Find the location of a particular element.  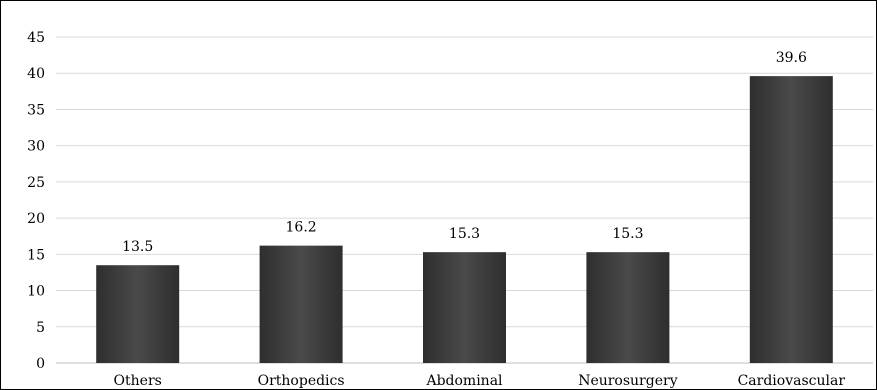

y-tick-label: 10 is located at coordinates (36, 292).